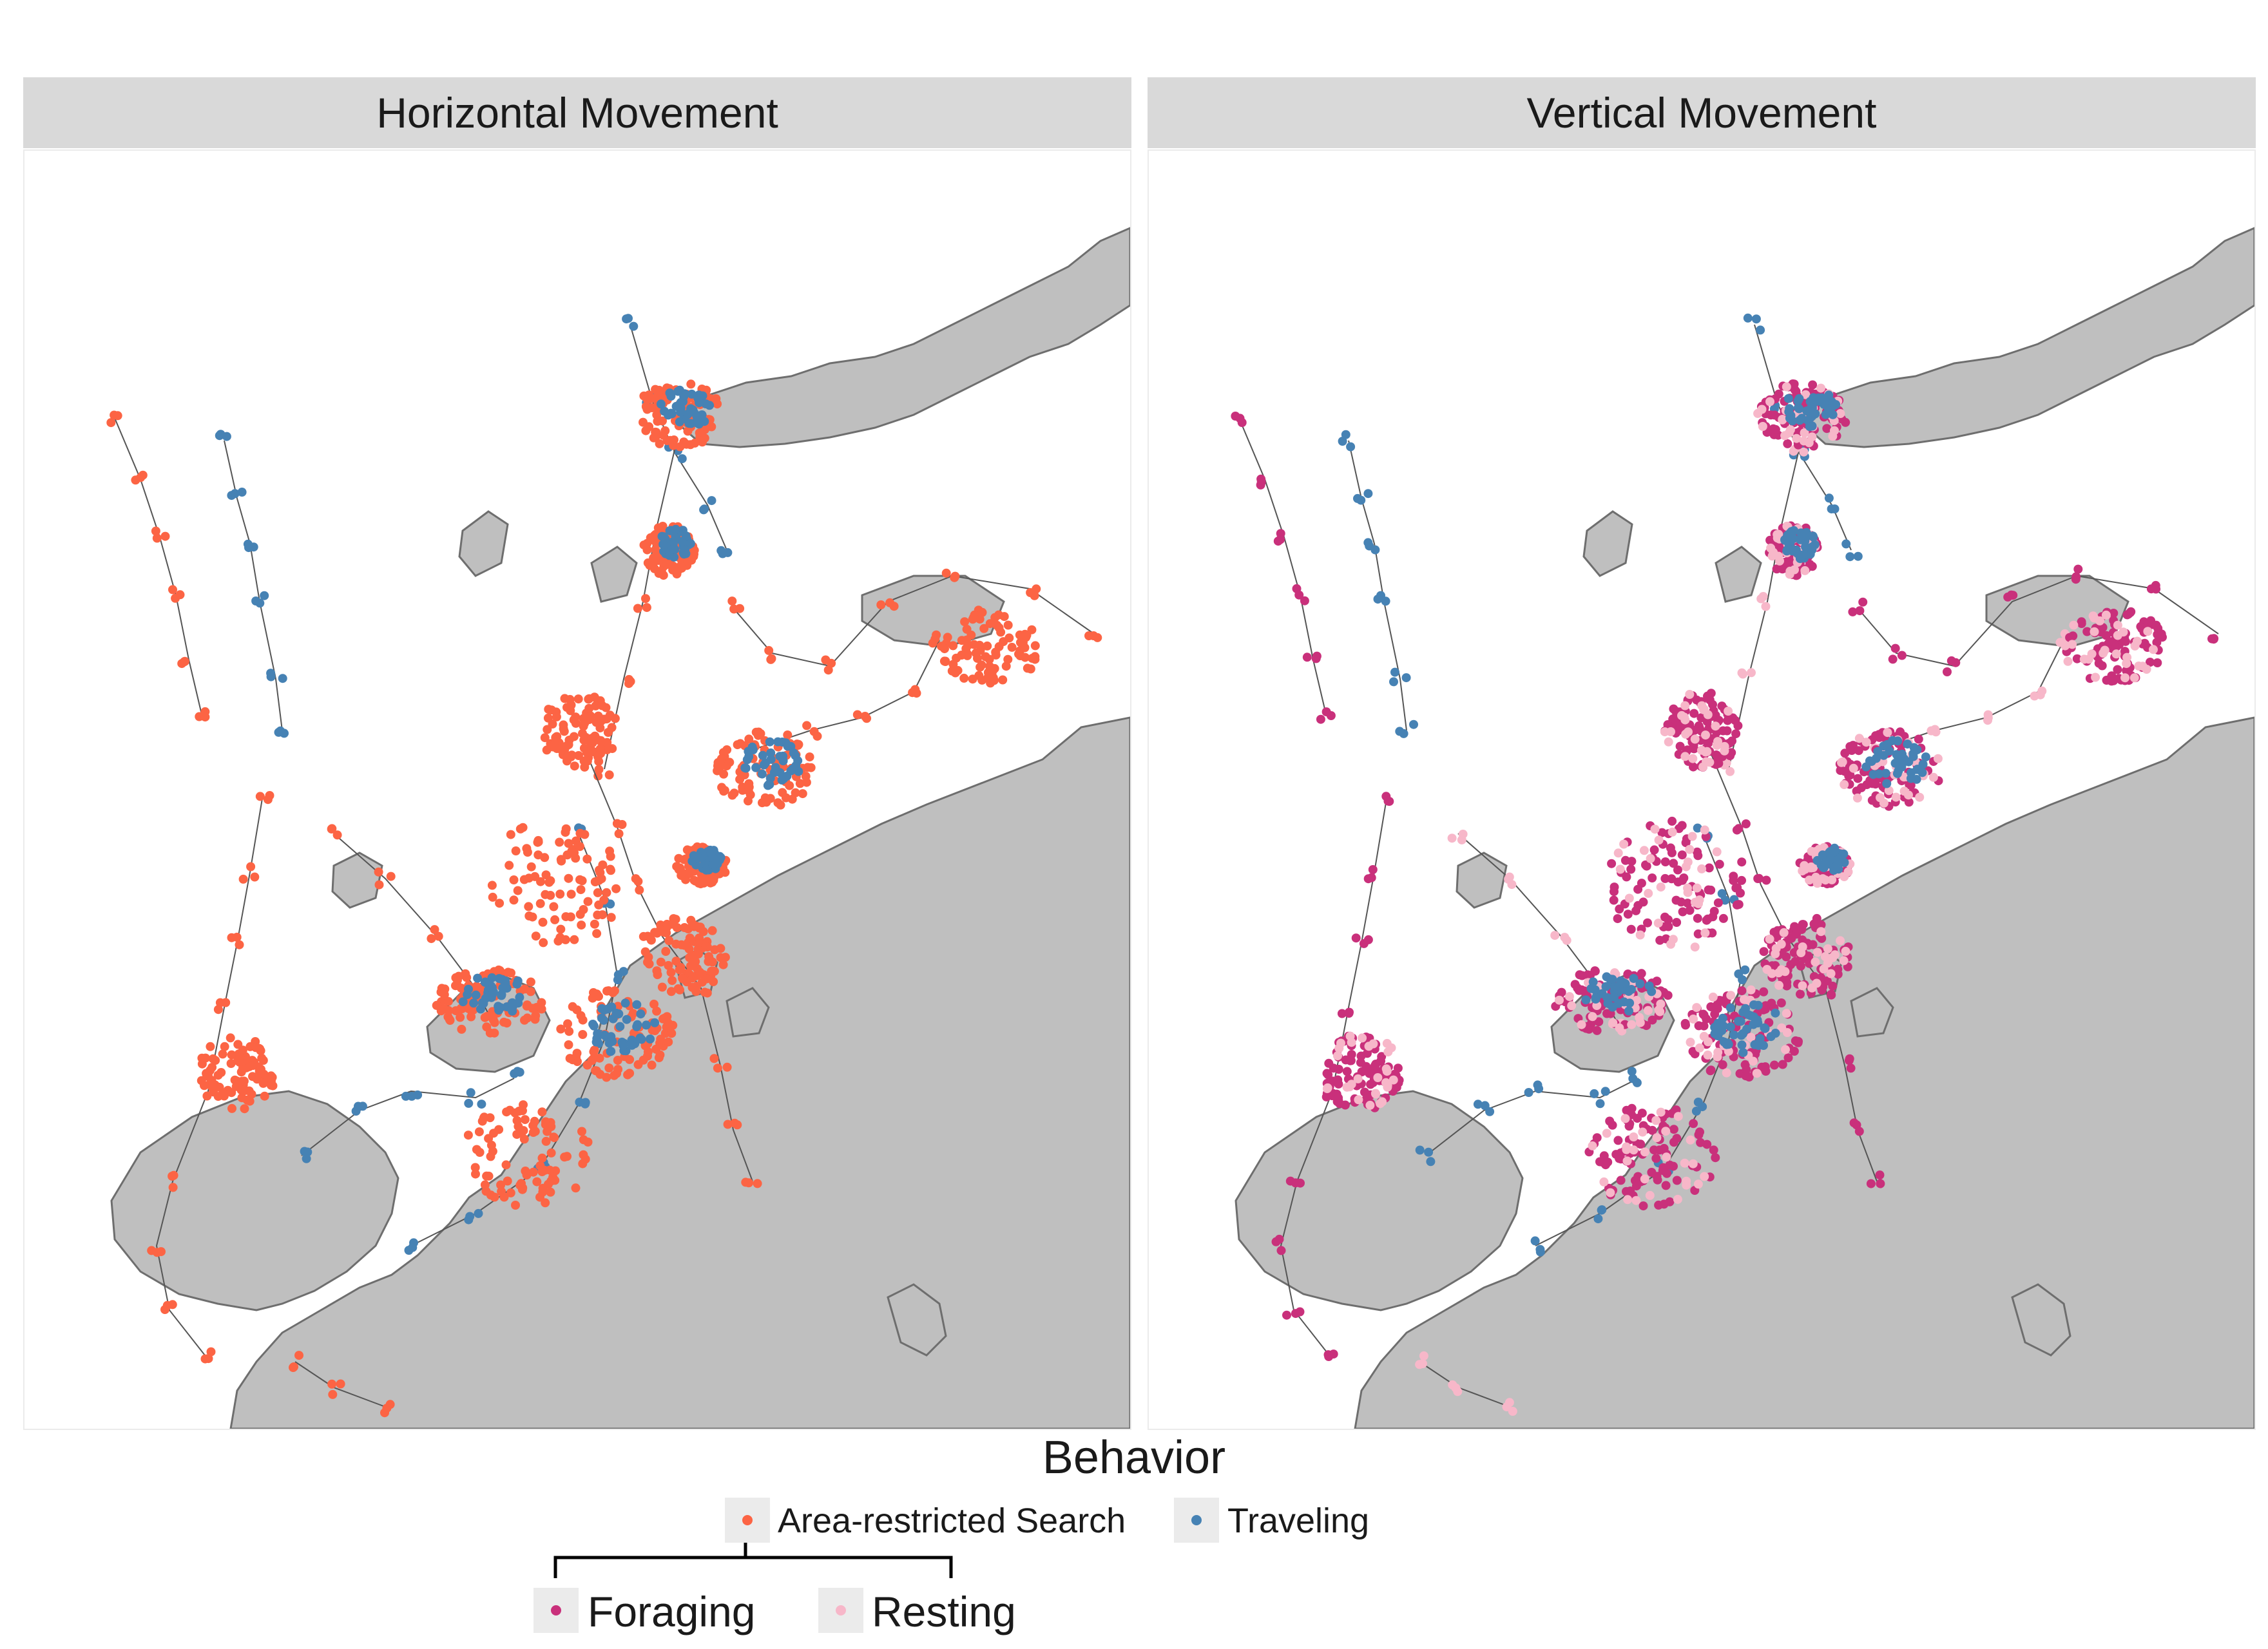 The height and width of the screenshot is (1649, 2268). Describe the element at coordinates (556, 1611) in the screenshot. I see `foraging-swatch` at that location.